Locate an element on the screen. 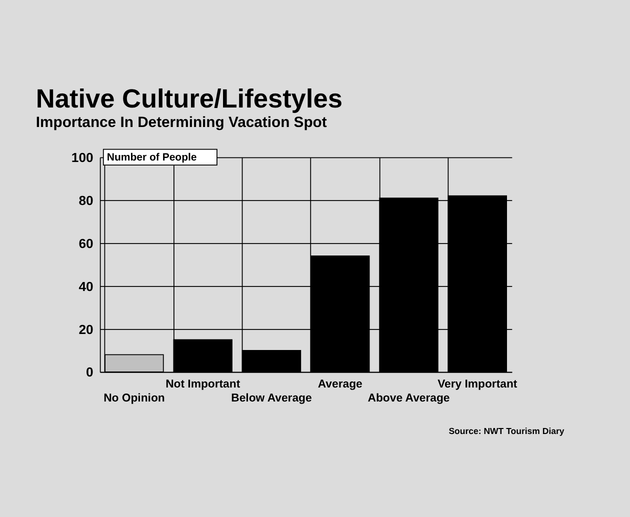  chart-title: Native Culture/Lifestyles is located at coordinates (189, 99).